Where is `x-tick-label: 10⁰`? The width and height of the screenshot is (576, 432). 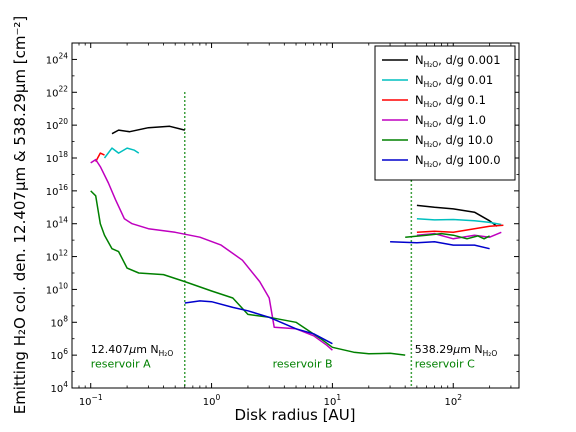 x-tick-label: 10⁰ is located at coordinates (212, 400).